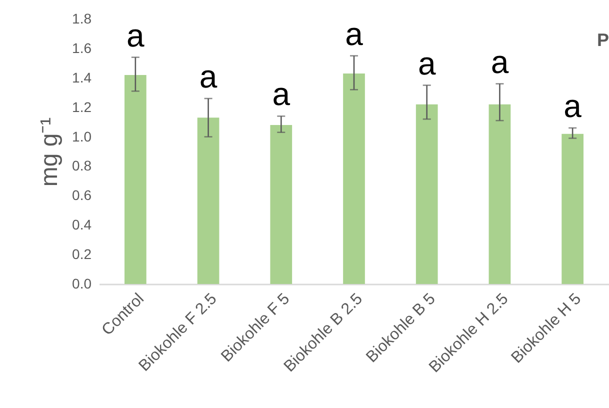 This screenshot has width=609, height=408. Describe the element at coordinates (82, 195) in the screenshot. I see `y-tick-label: 0.6` at that location.